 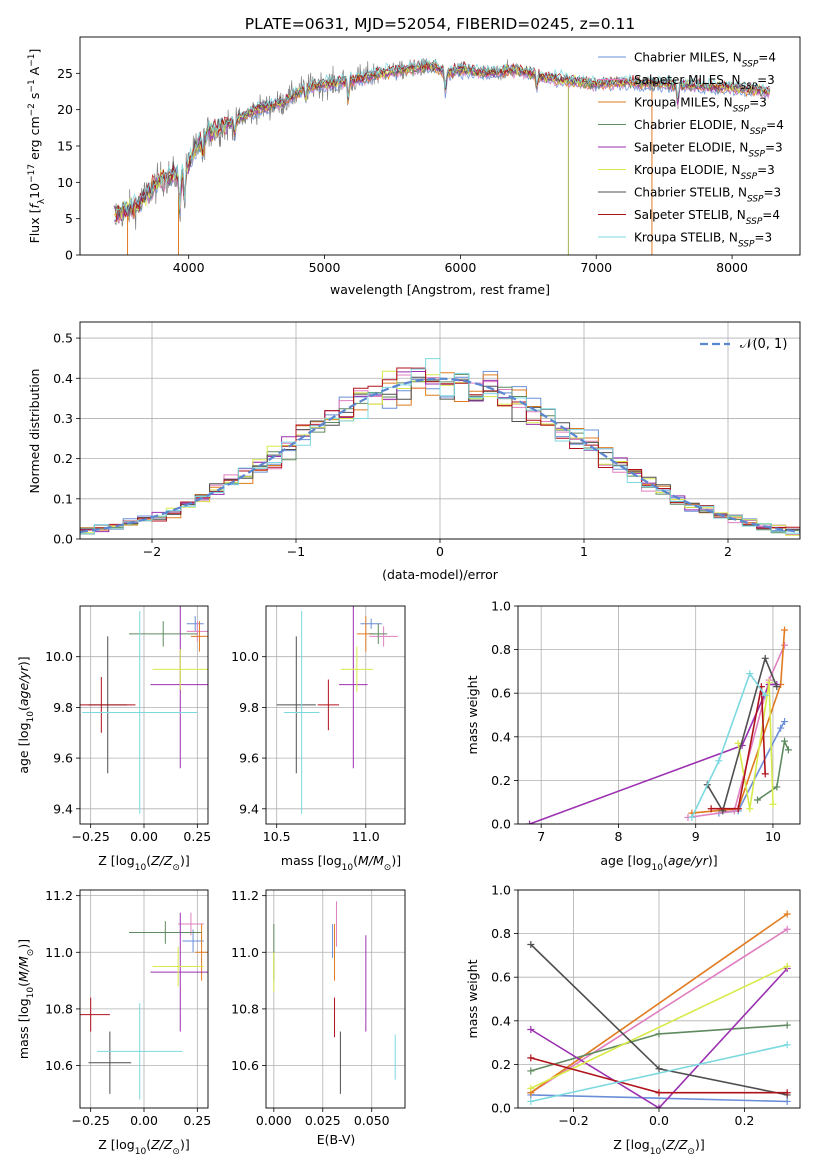 What do you see at coordinates (440, 574) in the screenshot?
I see `x-axis-label: (data-model)/error` at bounding box center [440, 574].